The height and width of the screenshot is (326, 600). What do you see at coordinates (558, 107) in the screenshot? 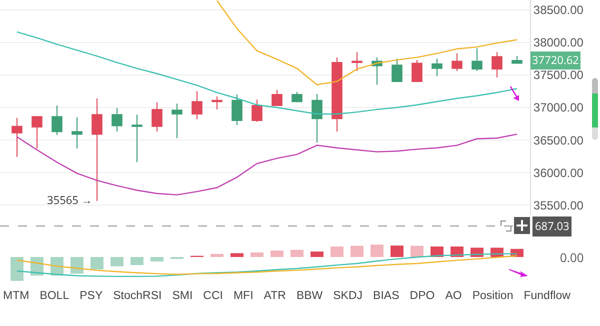
I see `y-tick-label: 37000.00` at bounding box center [558, 107].